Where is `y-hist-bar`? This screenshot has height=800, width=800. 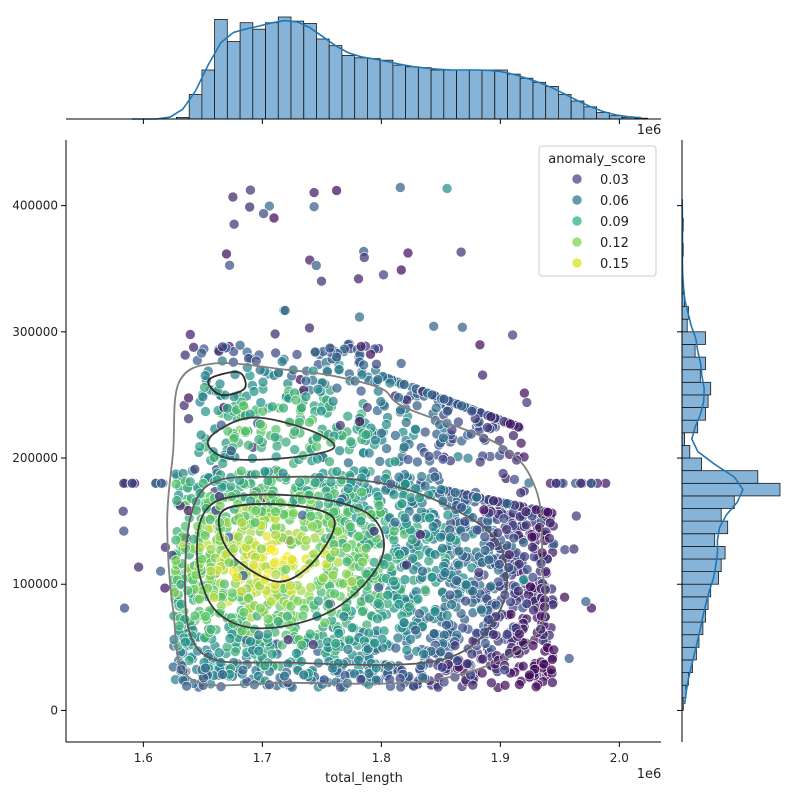
y-hist-bar is located at coordinates (708, 502).